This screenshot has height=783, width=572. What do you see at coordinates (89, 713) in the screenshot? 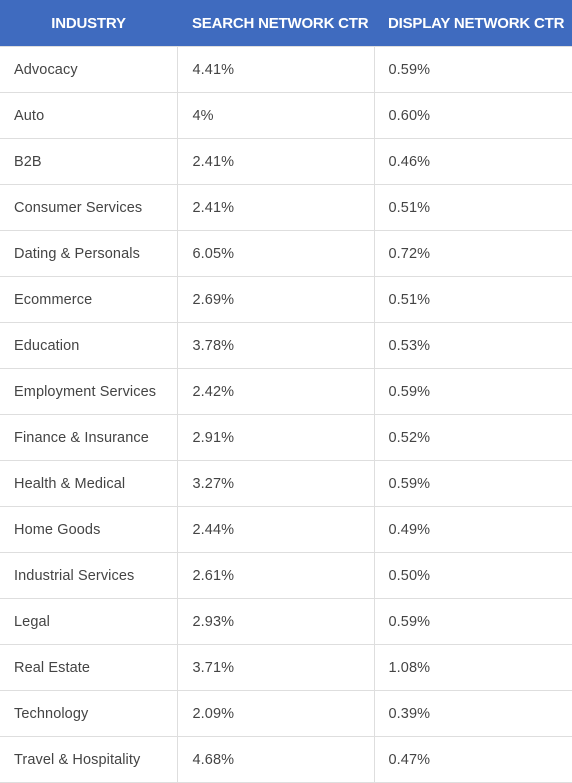
I see `industry-cell: Technology` at bounding box center [89, 713].